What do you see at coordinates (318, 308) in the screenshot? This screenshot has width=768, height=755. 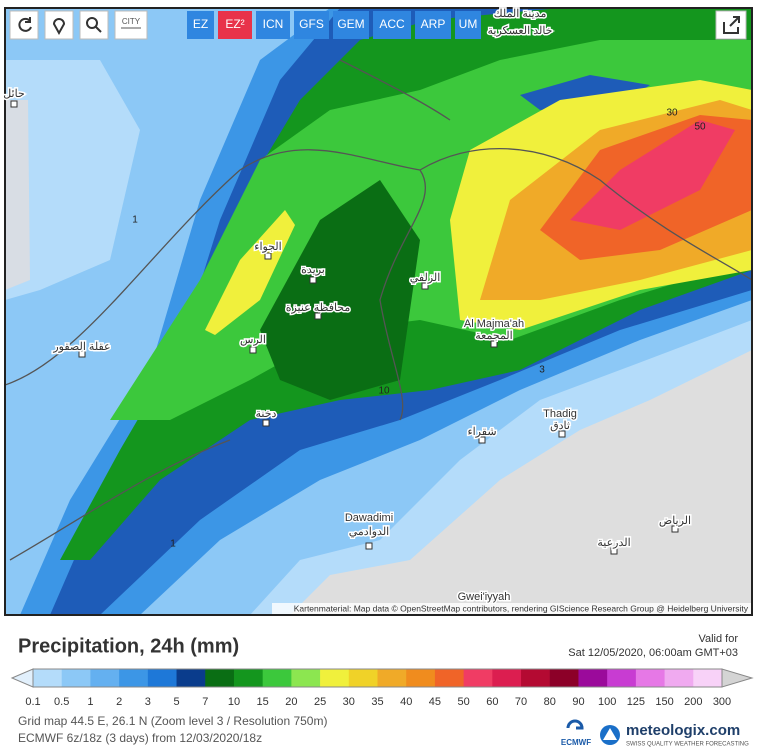 I see `place-label: محافظة عنيزة` at bounding box center [318, 308].